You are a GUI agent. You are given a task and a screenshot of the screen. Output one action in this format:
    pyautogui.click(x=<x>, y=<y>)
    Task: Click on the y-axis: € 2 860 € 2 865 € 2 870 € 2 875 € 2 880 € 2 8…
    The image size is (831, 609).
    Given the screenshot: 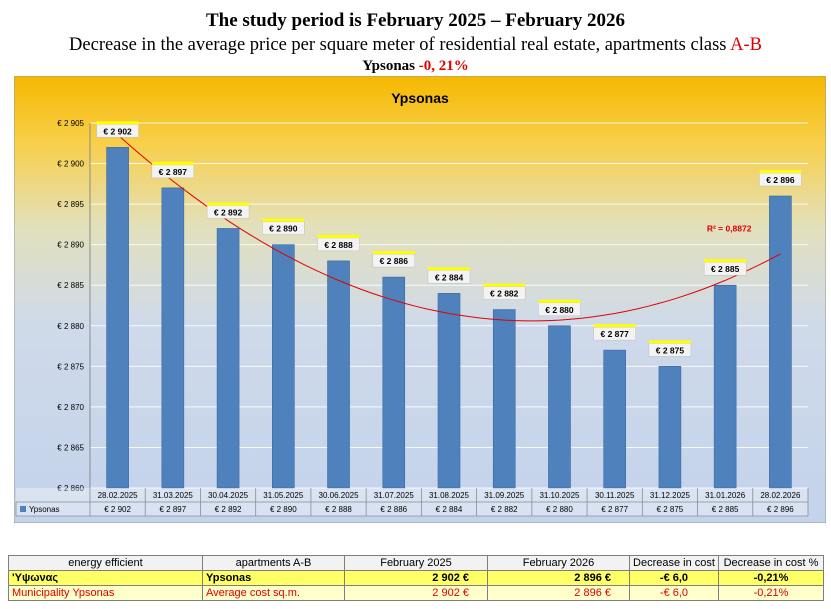 What is the action you would take?
    pyautogui.click(x=74, y=306)
    